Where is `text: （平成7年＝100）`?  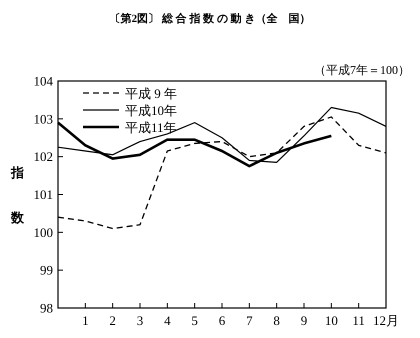 text: （平成7年＝100） is located at coordinates (362, 70).